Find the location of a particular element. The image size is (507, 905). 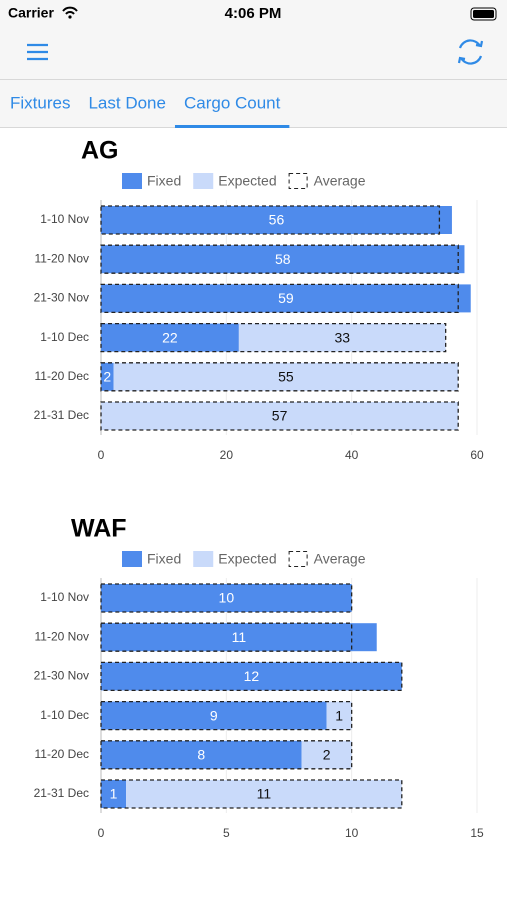

bar-label: 8 is located at coordinates (201, 755).